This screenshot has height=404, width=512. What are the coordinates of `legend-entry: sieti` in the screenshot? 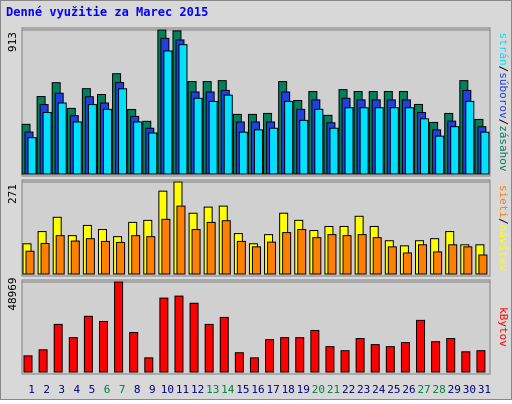 It's located at (503, 201).